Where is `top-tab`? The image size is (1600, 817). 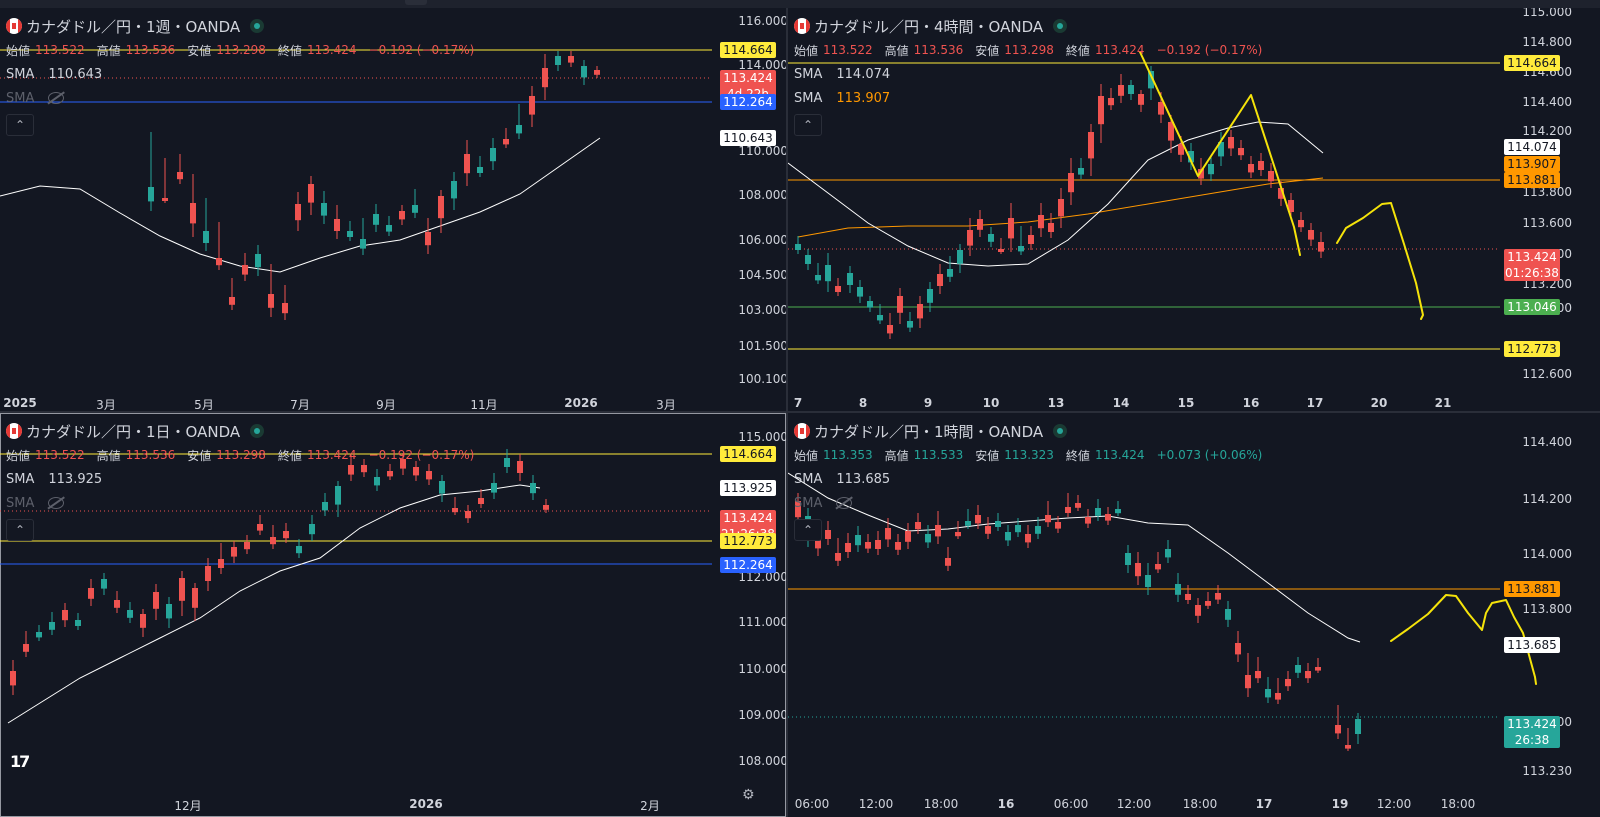 top-tab is located at coordinates (416, 2).